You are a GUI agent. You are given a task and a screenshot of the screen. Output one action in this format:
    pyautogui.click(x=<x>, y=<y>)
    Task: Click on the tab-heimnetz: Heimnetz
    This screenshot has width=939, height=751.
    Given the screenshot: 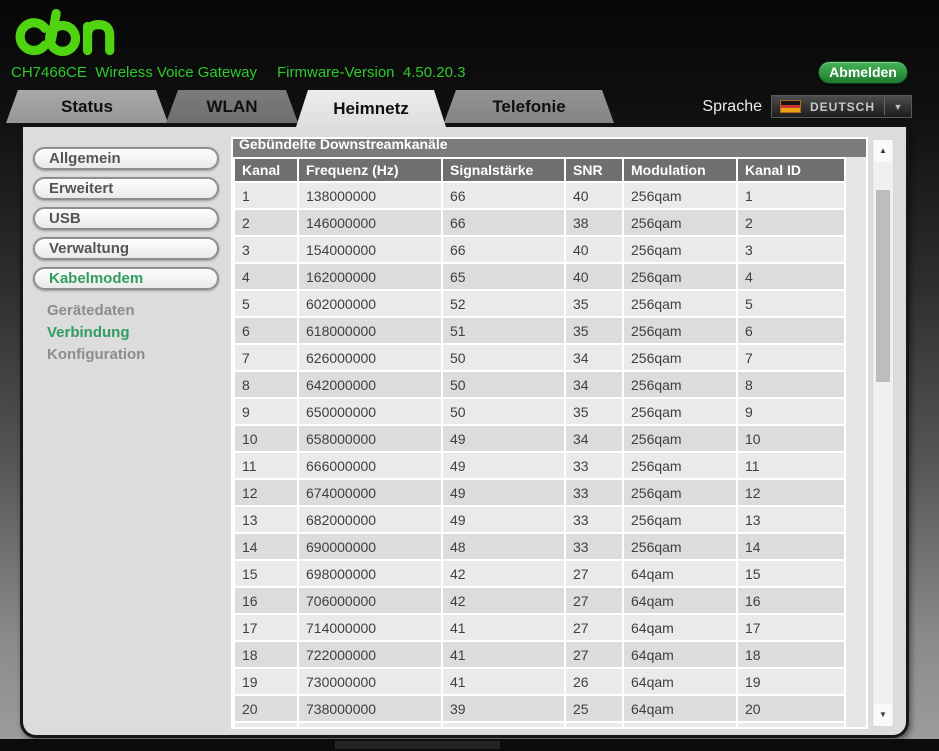 What is the action you would take?
    pyautogui.click(x=371, y=108)
    